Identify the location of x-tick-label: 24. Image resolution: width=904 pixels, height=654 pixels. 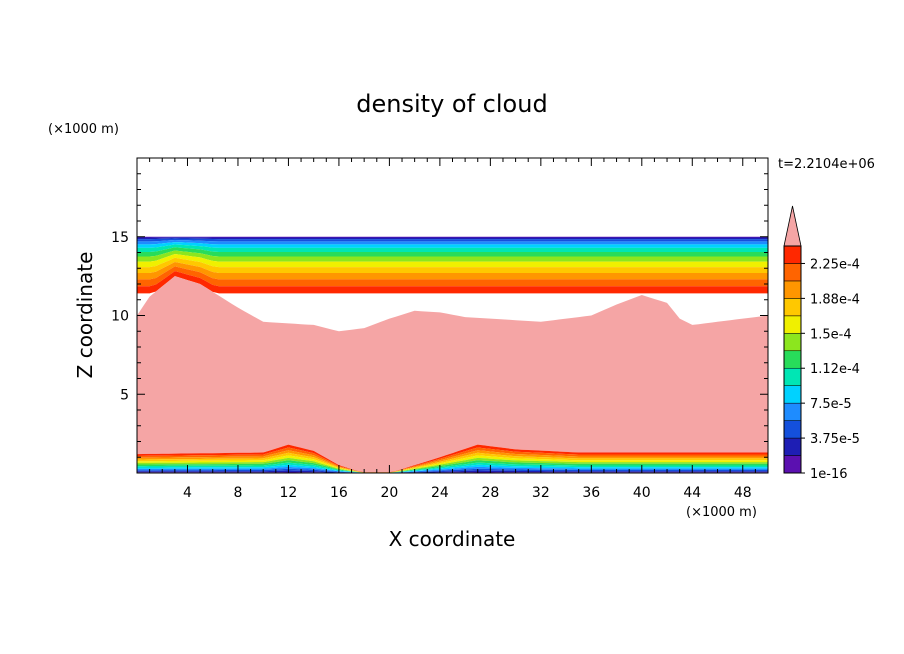
(440, 493).